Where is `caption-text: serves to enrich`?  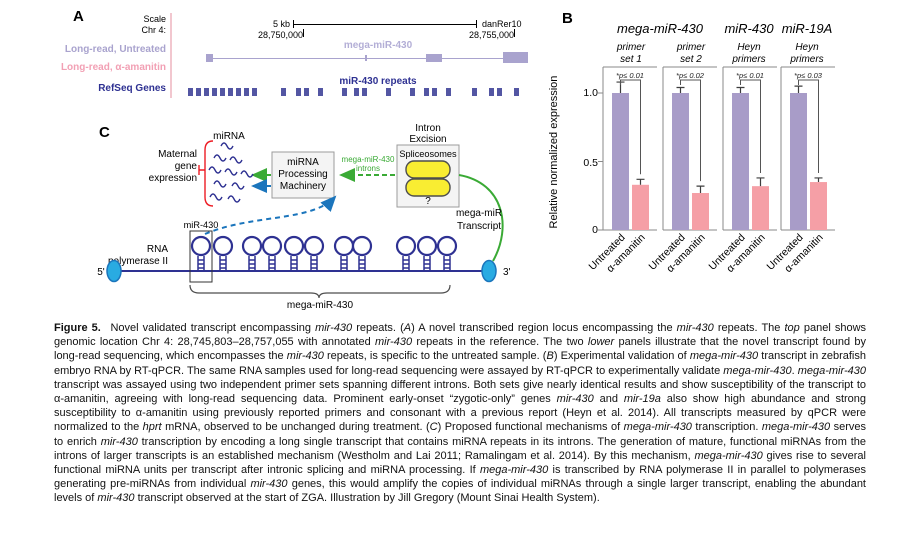 caption-text: serves to enrich is located at coordinates (460, 434).